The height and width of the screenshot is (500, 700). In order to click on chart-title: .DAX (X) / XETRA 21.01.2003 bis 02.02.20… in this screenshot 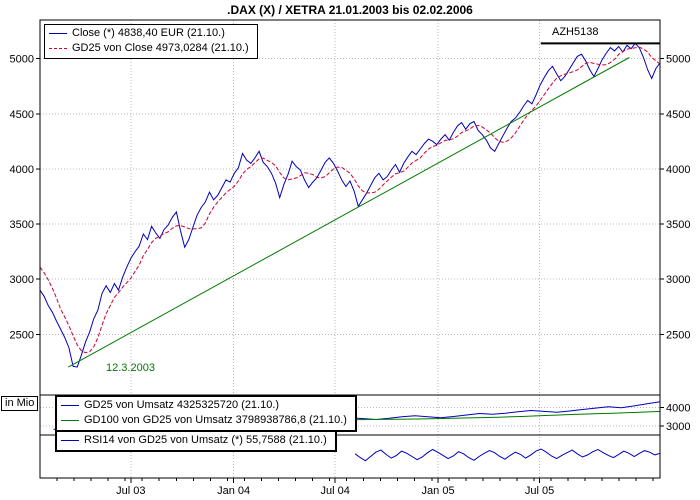, I will do `click(350, 10)`.